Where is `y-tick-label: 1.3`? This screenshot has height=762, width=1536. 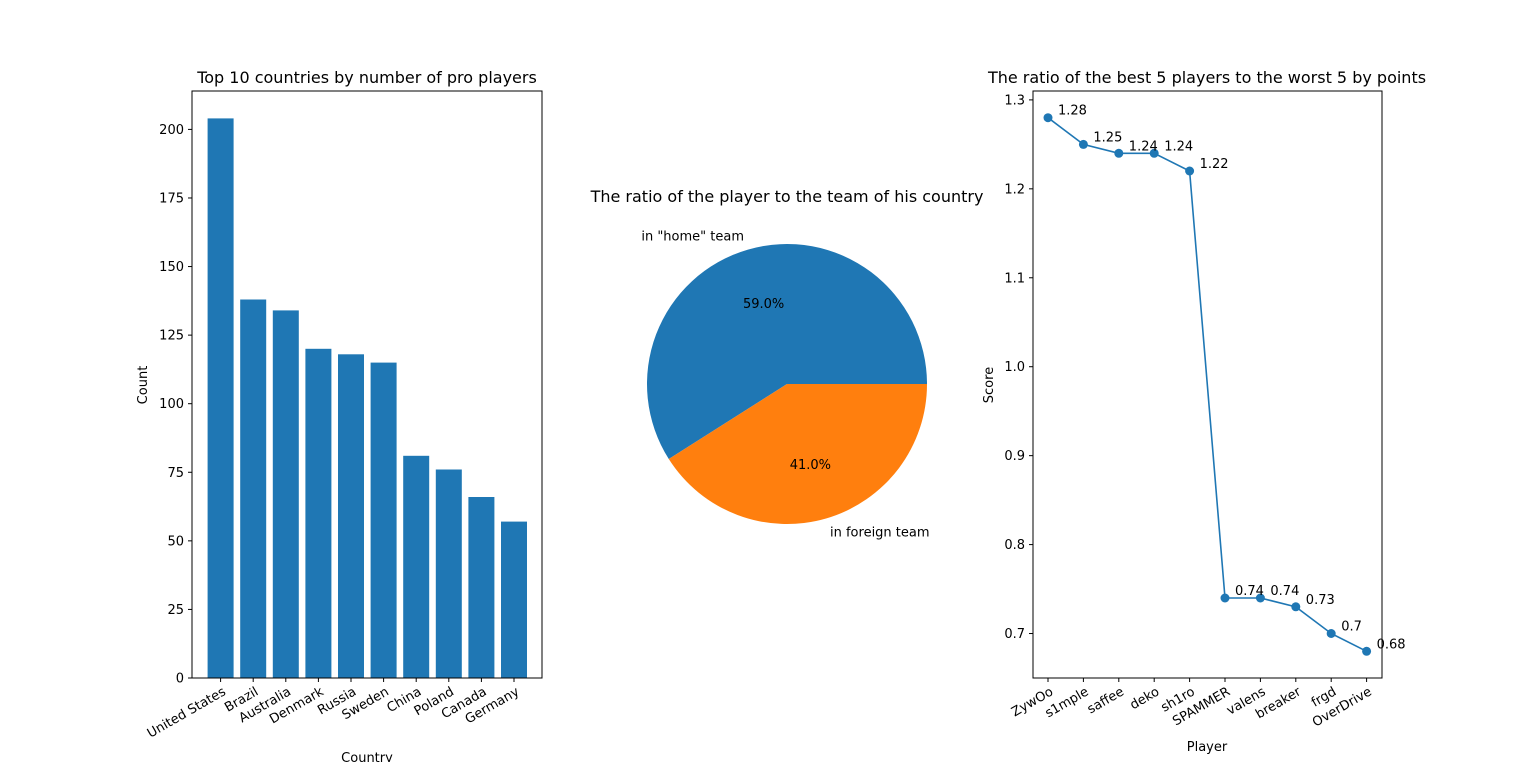 y-tick-label: 1.3 is located at coordinates (1014, 100).